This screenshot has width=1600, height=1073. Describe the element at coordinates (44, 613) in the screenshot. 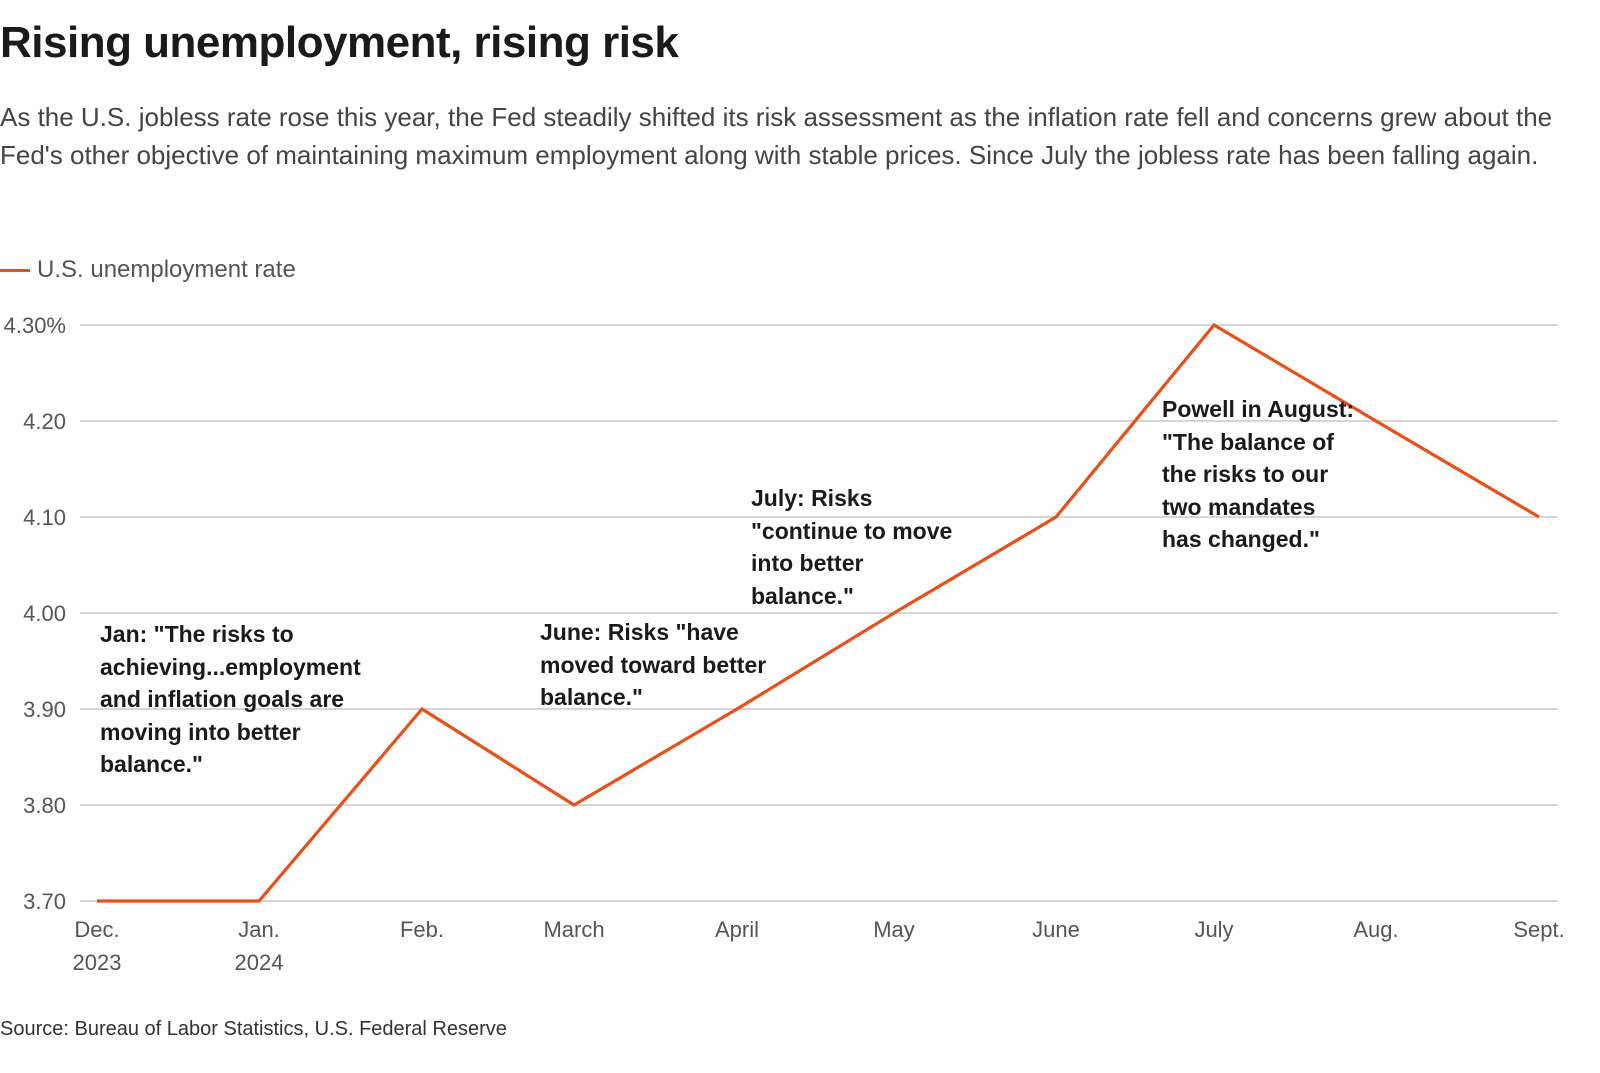

I see `y-tick-label: 4.00` at that location.